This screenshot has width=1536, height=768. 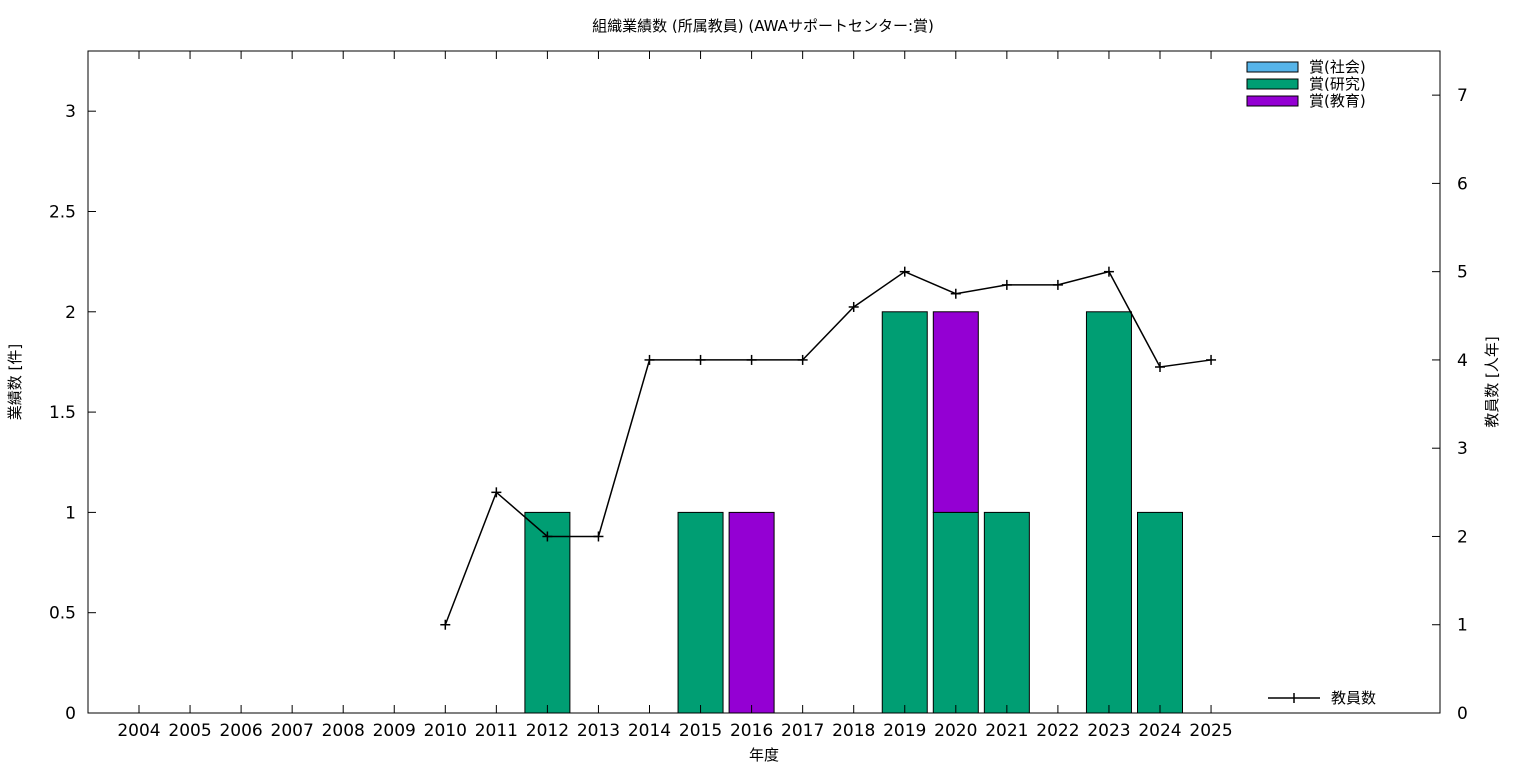 What do you see at coordinates (343, 731) in the screenshot?
I see `x-tick-label: 2008` at bounding box center [343, 731].